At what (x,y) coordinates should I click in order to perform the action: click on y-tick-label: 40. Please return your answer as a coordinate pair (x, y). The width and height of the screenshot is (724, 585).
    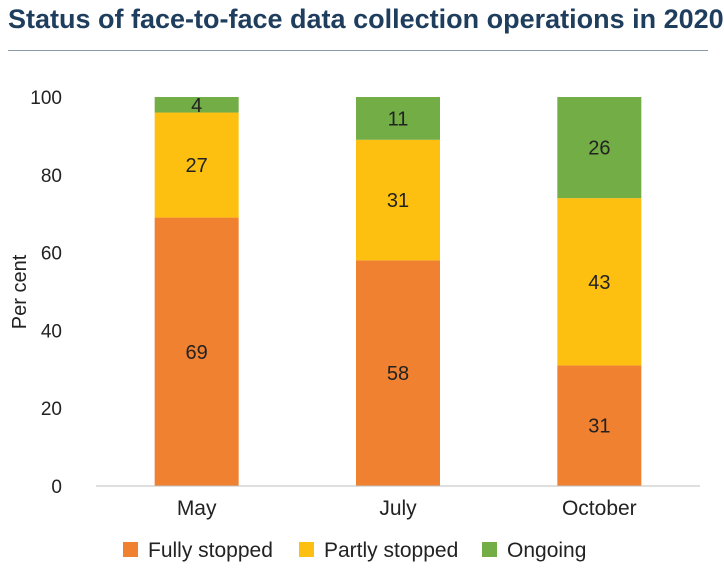
    Looking at the image, I should click on (51, 331).